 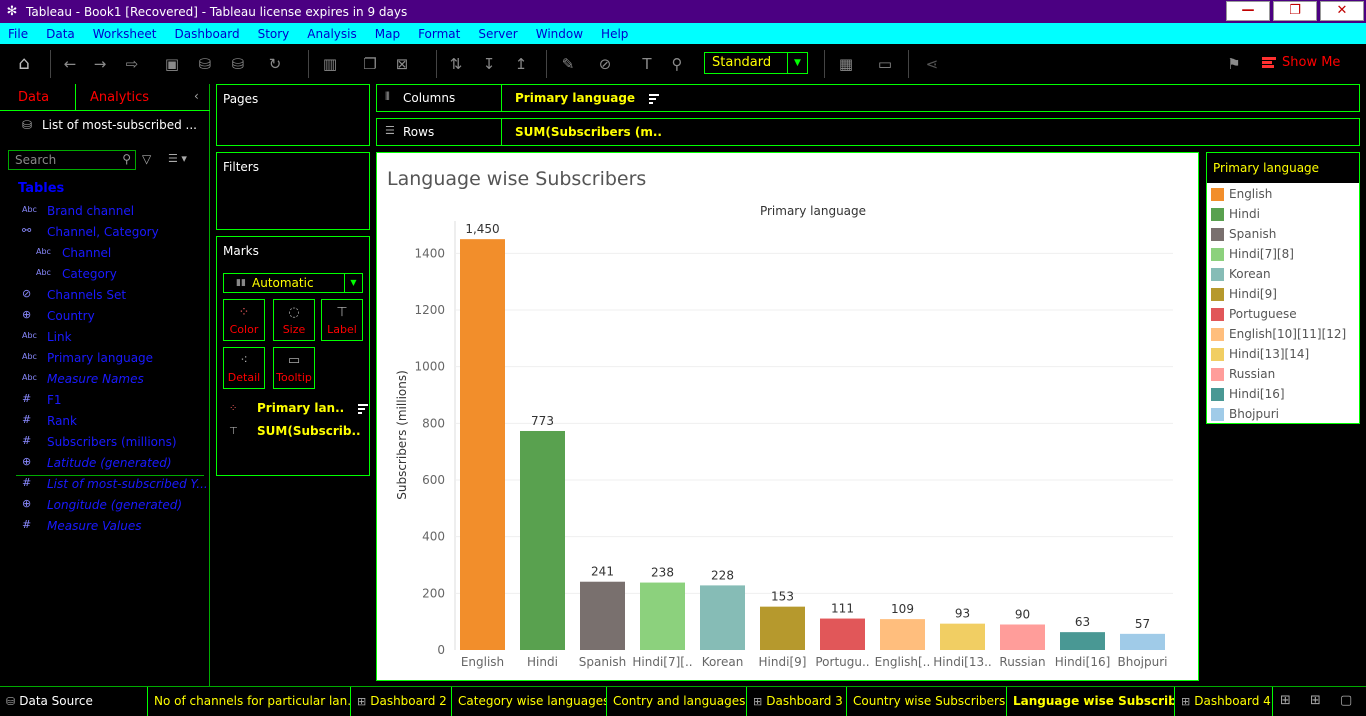 I want to click on sheet-tab: ⛁ Data Source, so click(x=74, y=701).